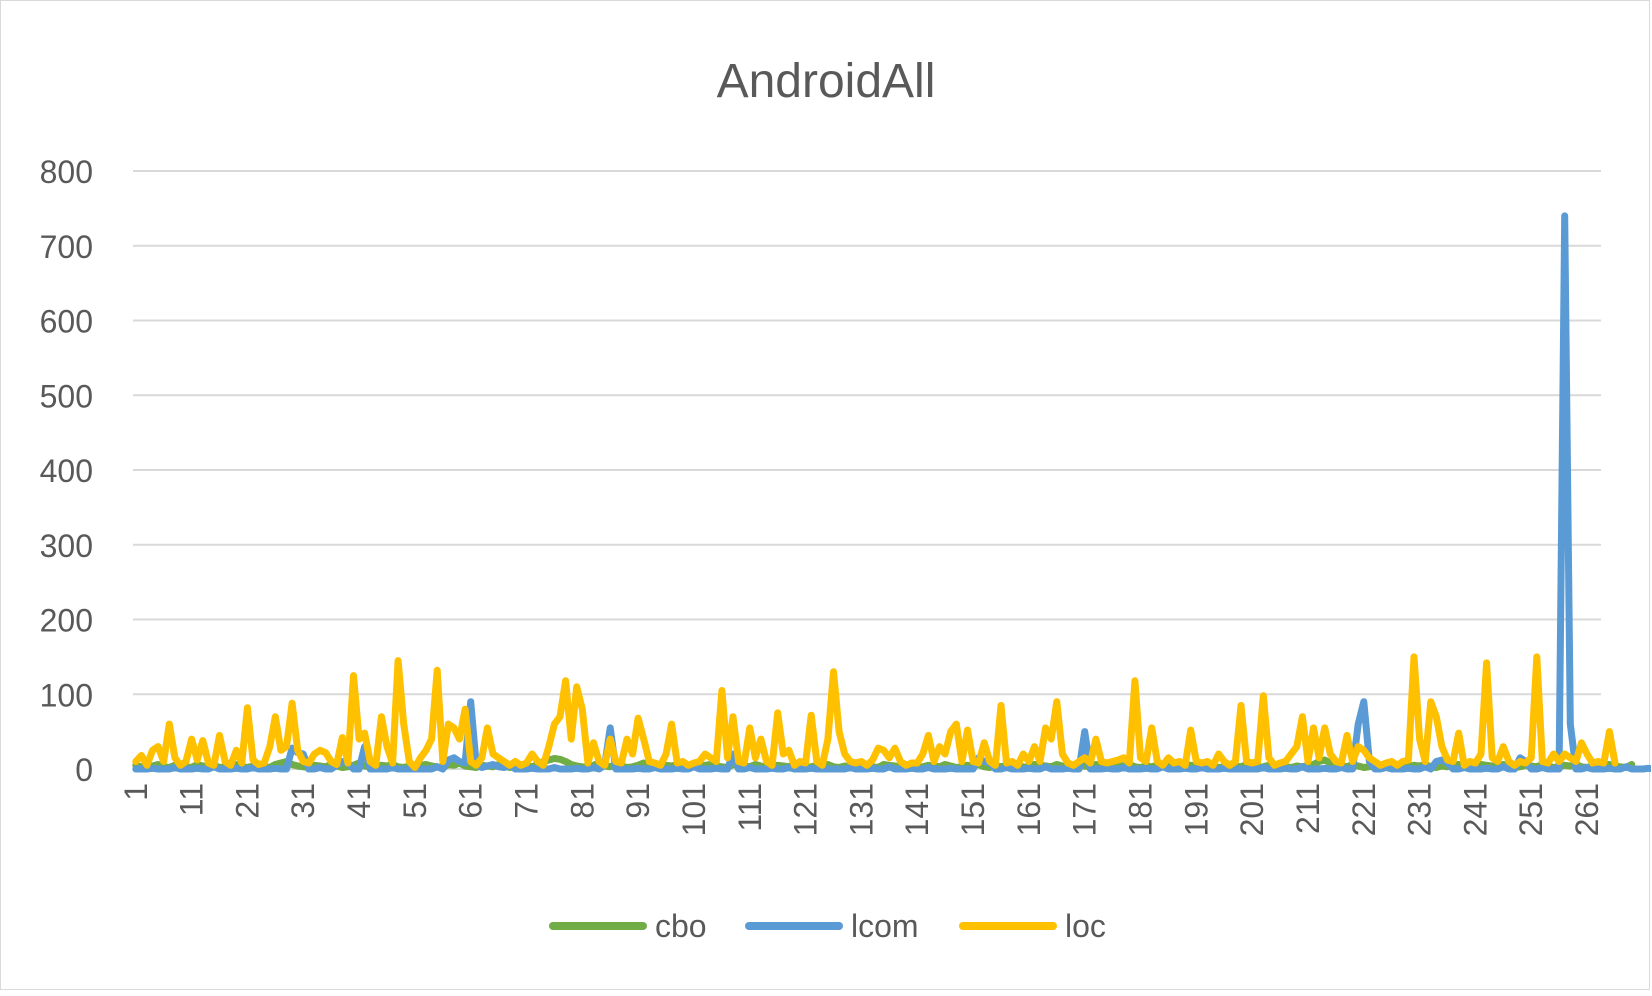  What do you see at coordinates (192, 799) in the screenshot?
I see `x-tick-label: 11` at bounding box center [192, 799].